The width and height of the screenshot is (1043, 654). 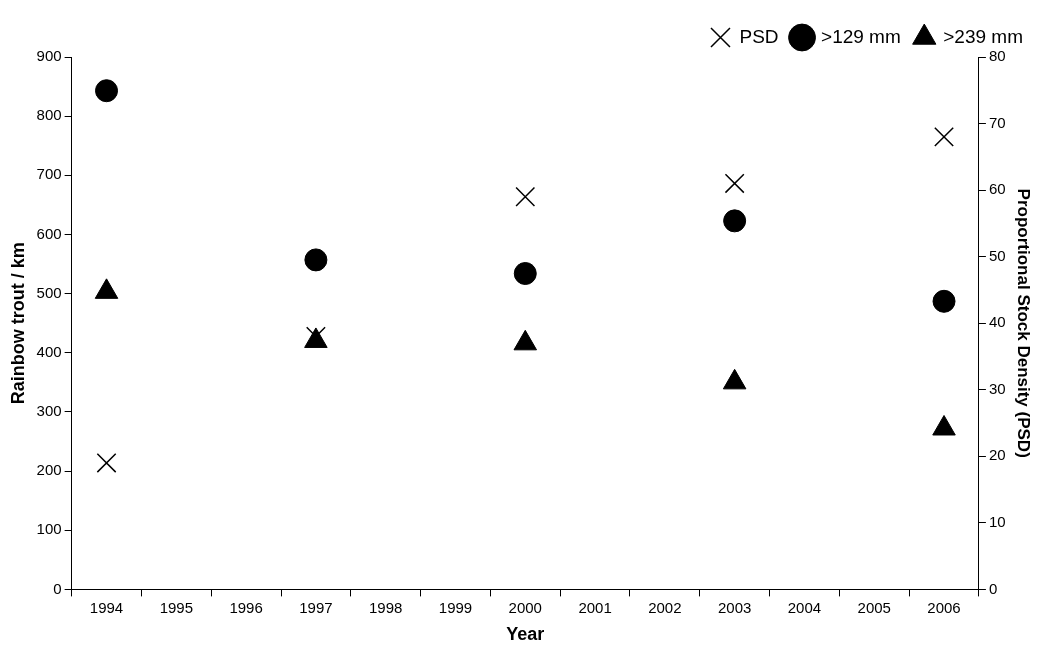 What do you see at coordinates (804, 607) in the screenshot?
I see `x-tick-label: 2004` at bounding box center [804, 607].